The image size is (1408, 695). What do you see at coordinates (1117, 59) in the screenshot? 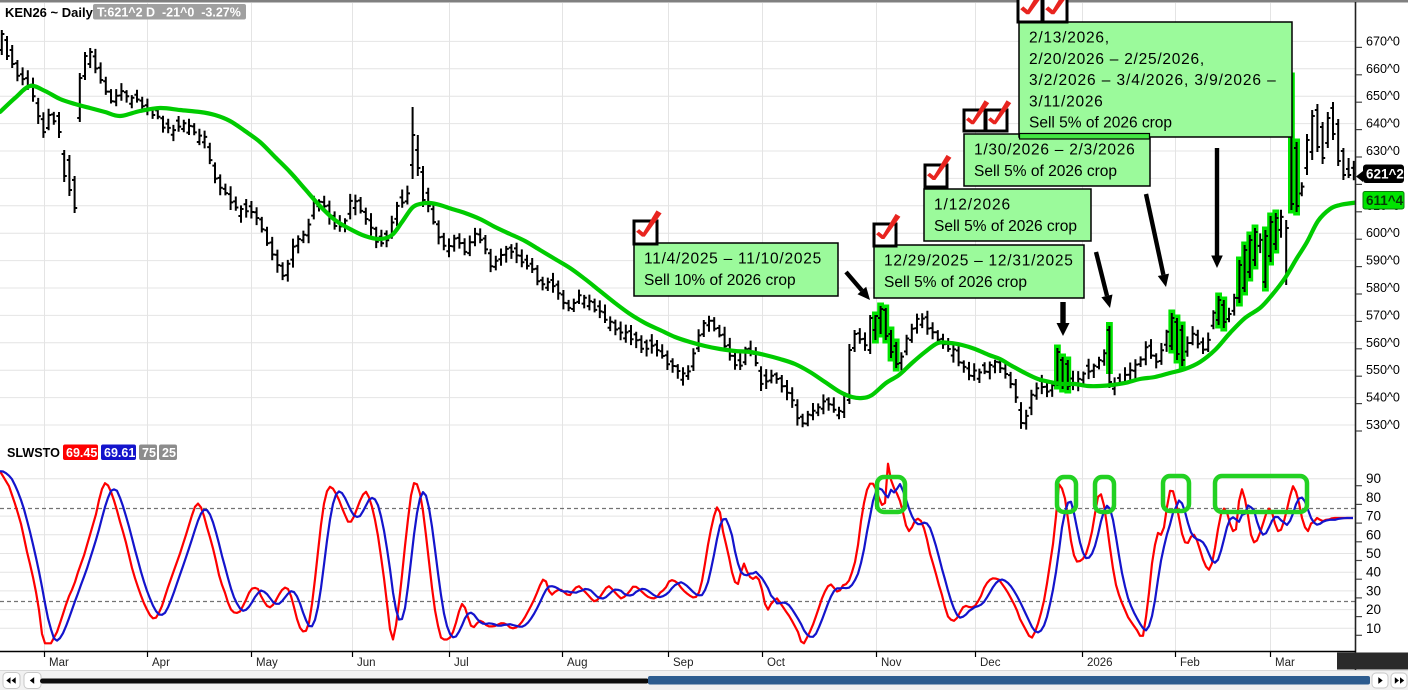
I see `svg-text: 2/20/2026 – 2/25/2026,` at bounding box center [1117, 59].